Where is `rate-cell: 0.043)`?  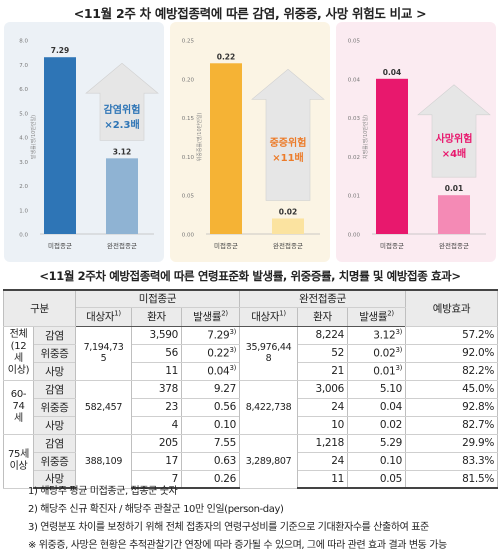 rate-cell: 0.043) is located at coordinates (211, 371).